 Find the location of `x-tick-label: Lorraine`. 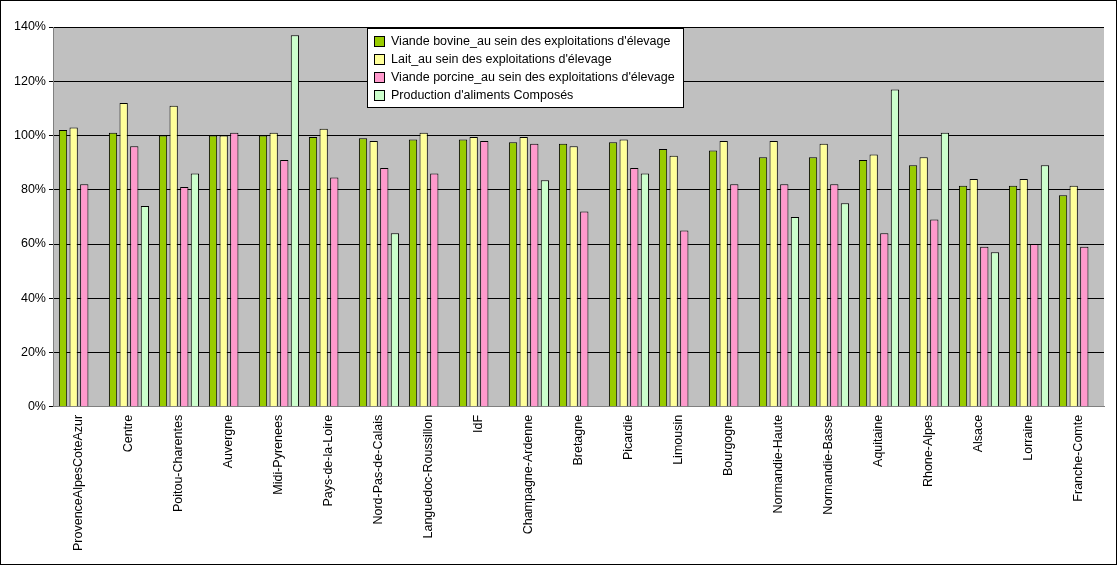

x-tick-label: Lorraine is located at coordinates (1028, 437).